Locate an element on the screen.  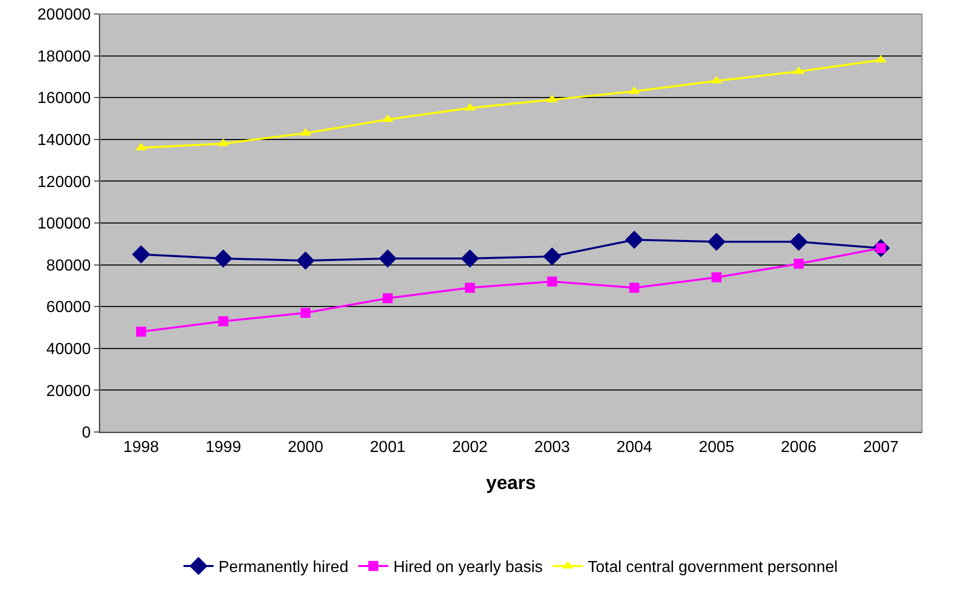
y-tick-label: 0 is located at coordinates (86, 433).